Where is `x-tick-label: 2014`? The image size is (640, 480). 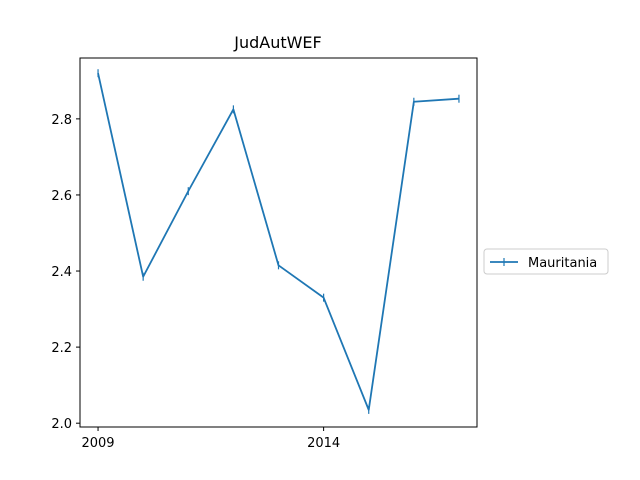 x-tick-label: 2014 is located at coordinates (323, 443).